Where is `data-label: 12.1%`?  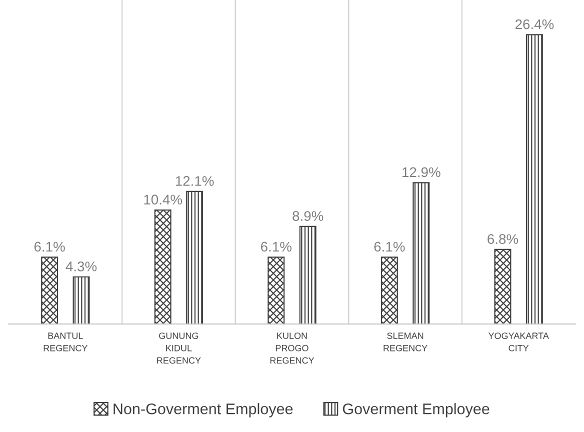
data-label: 12.1% is located at coordinates (195, 181).